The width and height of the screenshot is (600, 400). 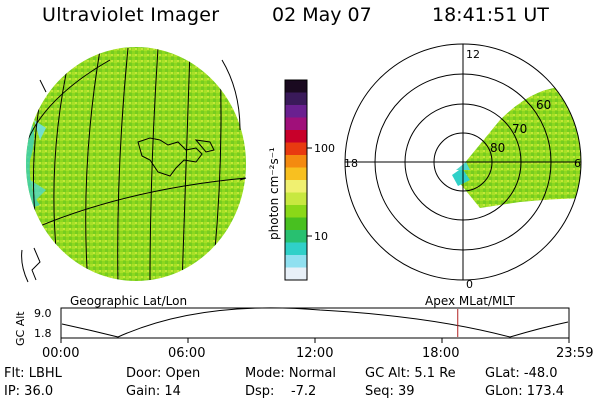 What do you see at coordinates (163, 373) in the screenshot?
I see `info-door: Door: Open` at bounding box center [163, 373].